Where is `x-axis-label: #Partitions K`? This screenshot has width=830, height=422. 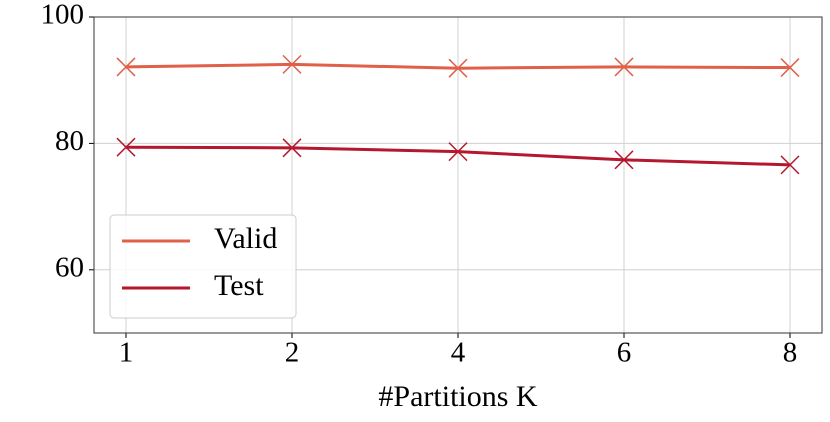
x-axis-label: #Partitions K is located at coordinates (458, 396).